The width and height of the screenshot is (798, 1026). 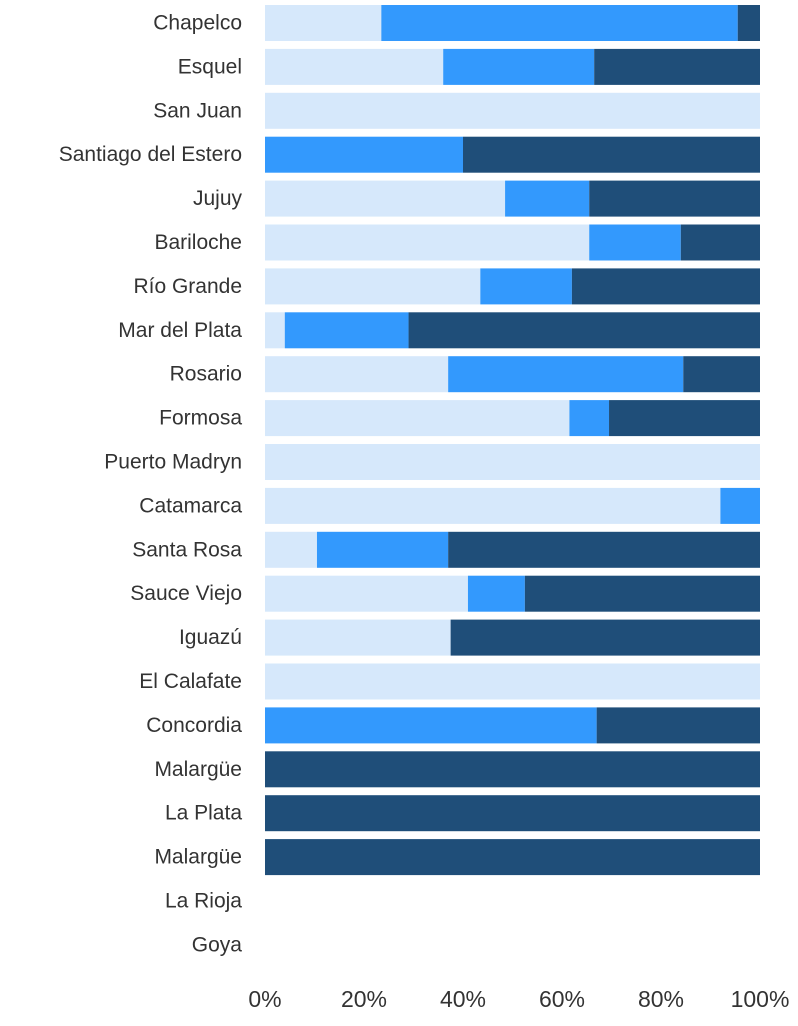 What do you see at coordinates (173, 462) in the screenshot?
I see `category-label: Puerto Madryn` at bounding box center [173, 462].